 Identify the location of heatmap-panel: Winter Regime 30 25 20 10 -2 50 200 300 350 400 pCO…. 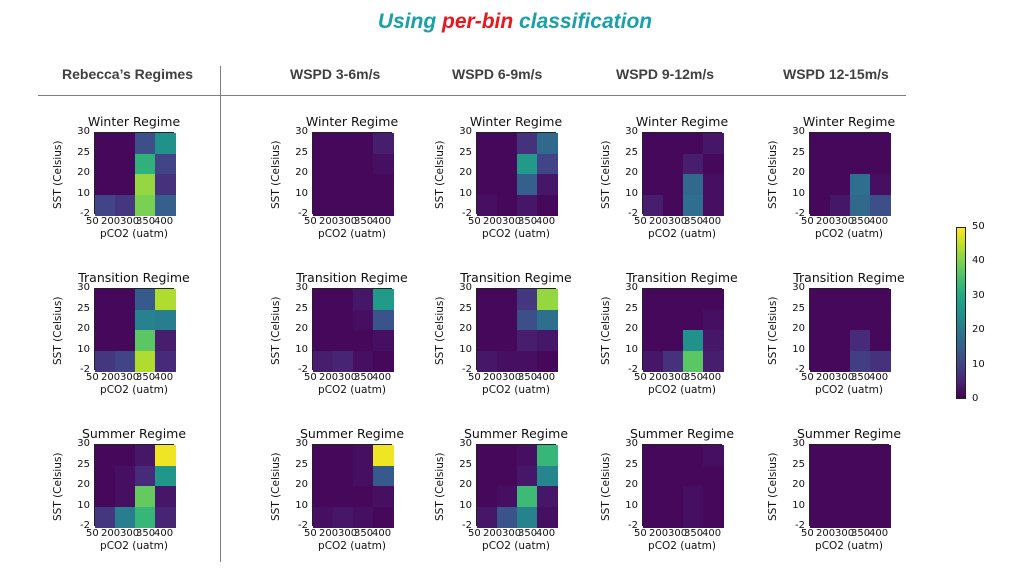
(499, 183).